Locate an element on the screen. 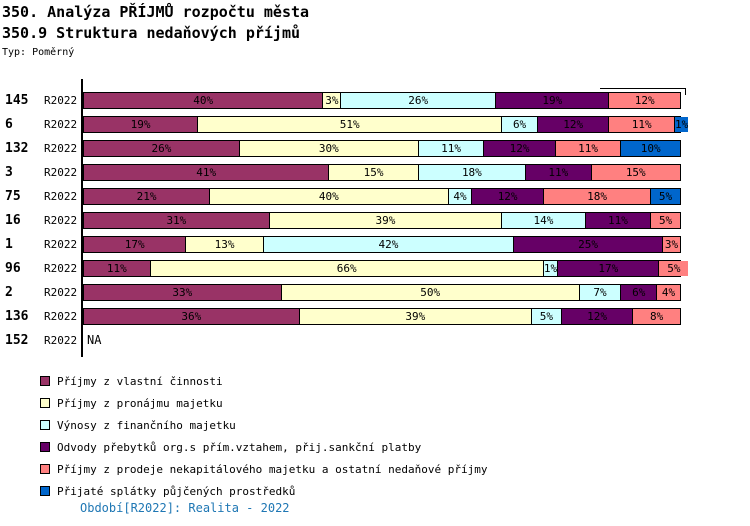 This screenshot has height=526, width=750. stacked-bar: 26% 30% 11% 12% 11% 10% is located at coordinates (382, 148).